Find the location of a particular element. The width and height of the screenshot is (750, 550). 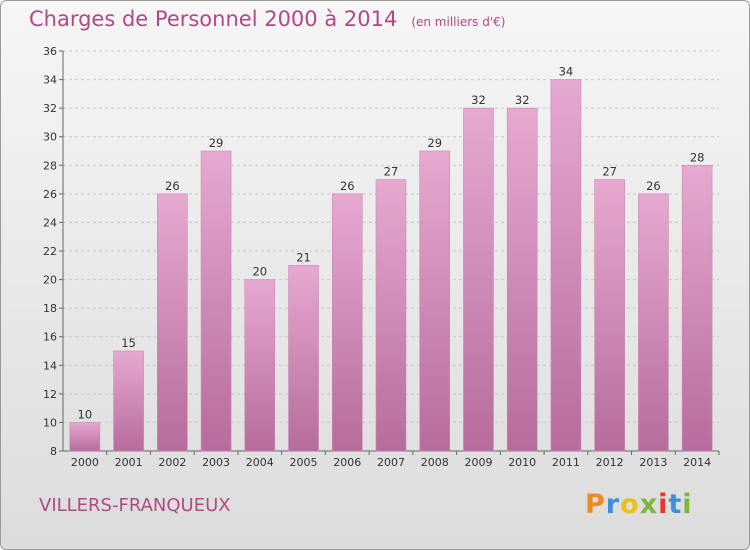

x-tick-label: 2013 is located at coordinates (653, 462).